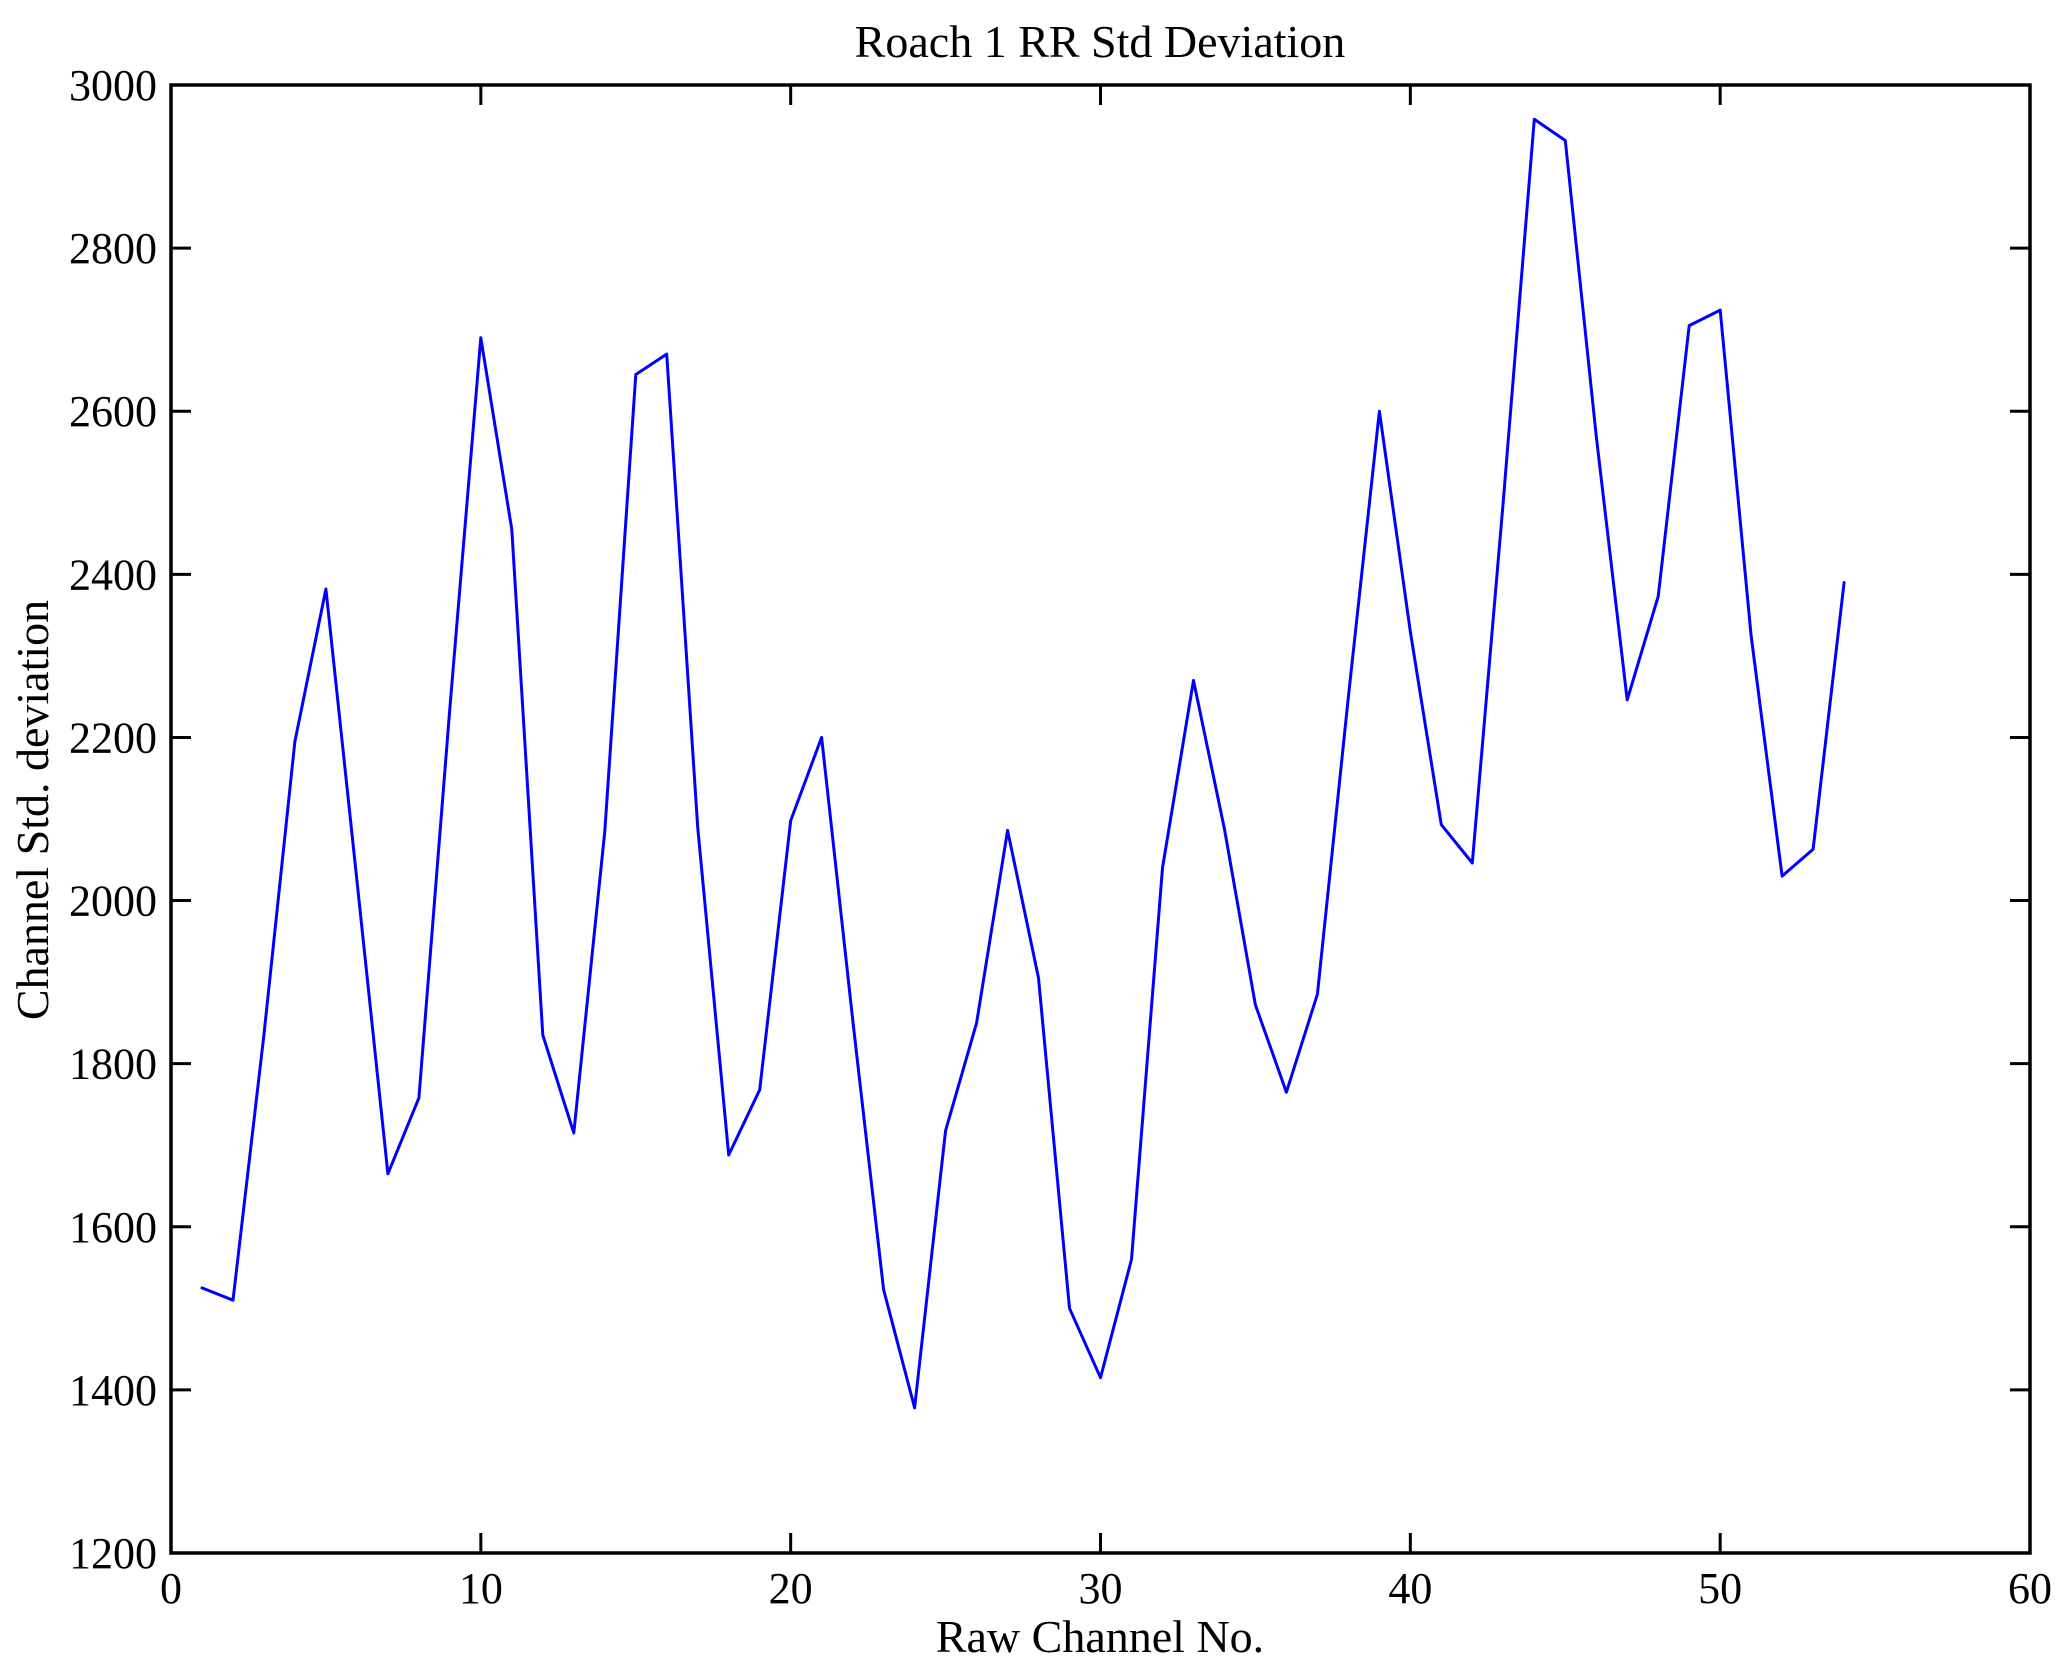  I want to click on y-tick-label: 3000, so click(113, 85).